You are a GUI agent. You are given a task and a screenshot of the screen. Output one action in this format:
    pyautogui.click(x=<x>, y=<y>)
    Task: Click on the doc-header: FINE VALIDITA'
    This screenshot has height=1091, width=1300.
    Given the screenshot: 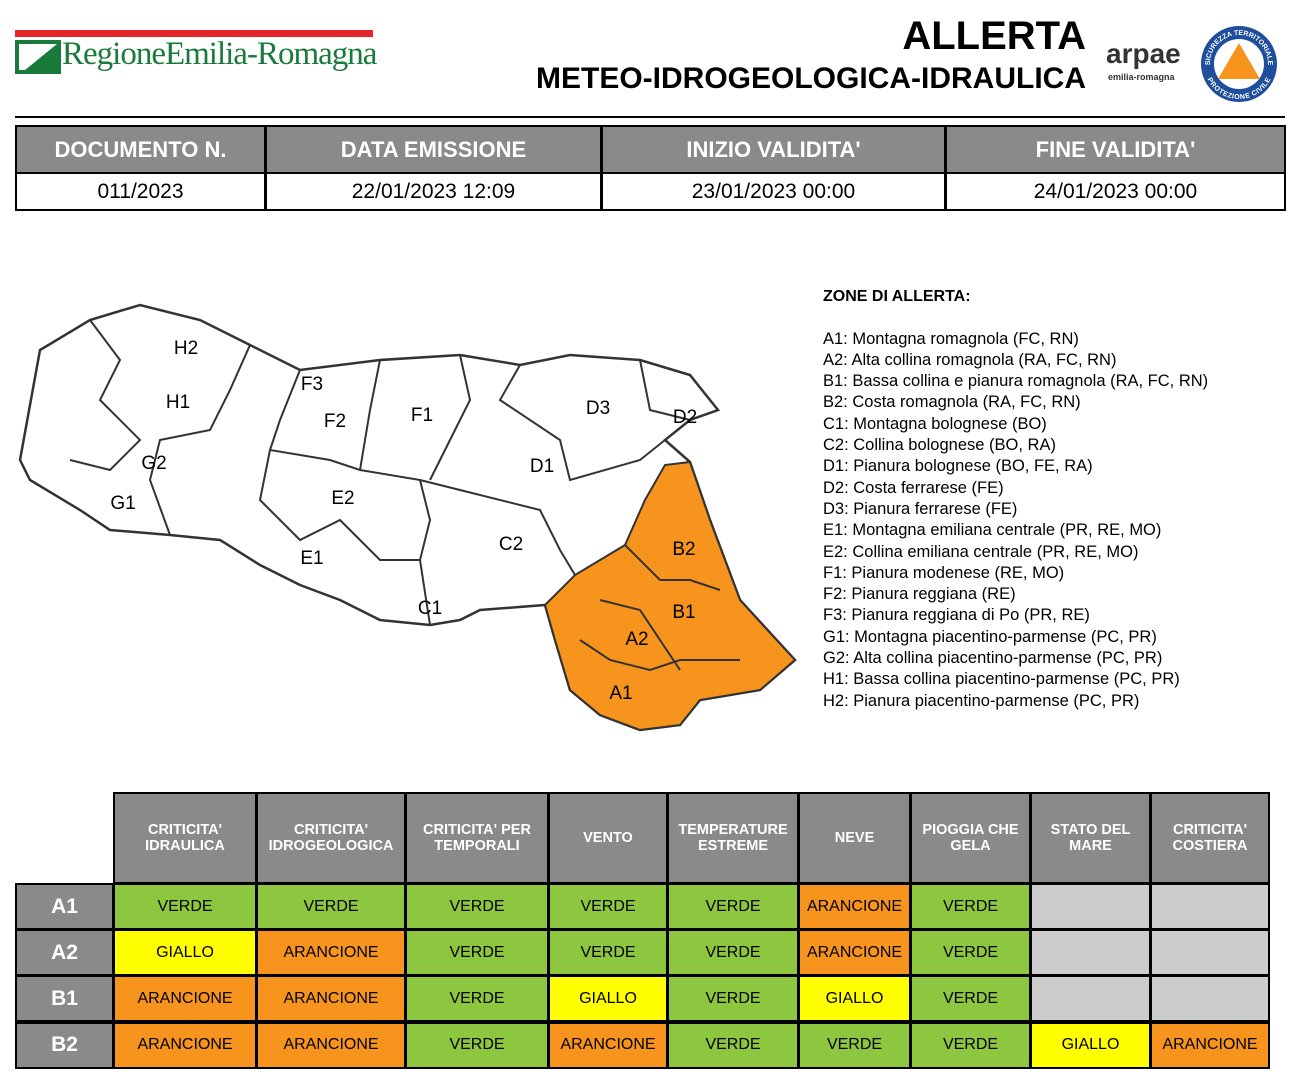 What is the action you would take?
    pyautogui.click(x=1115, y=149)
    